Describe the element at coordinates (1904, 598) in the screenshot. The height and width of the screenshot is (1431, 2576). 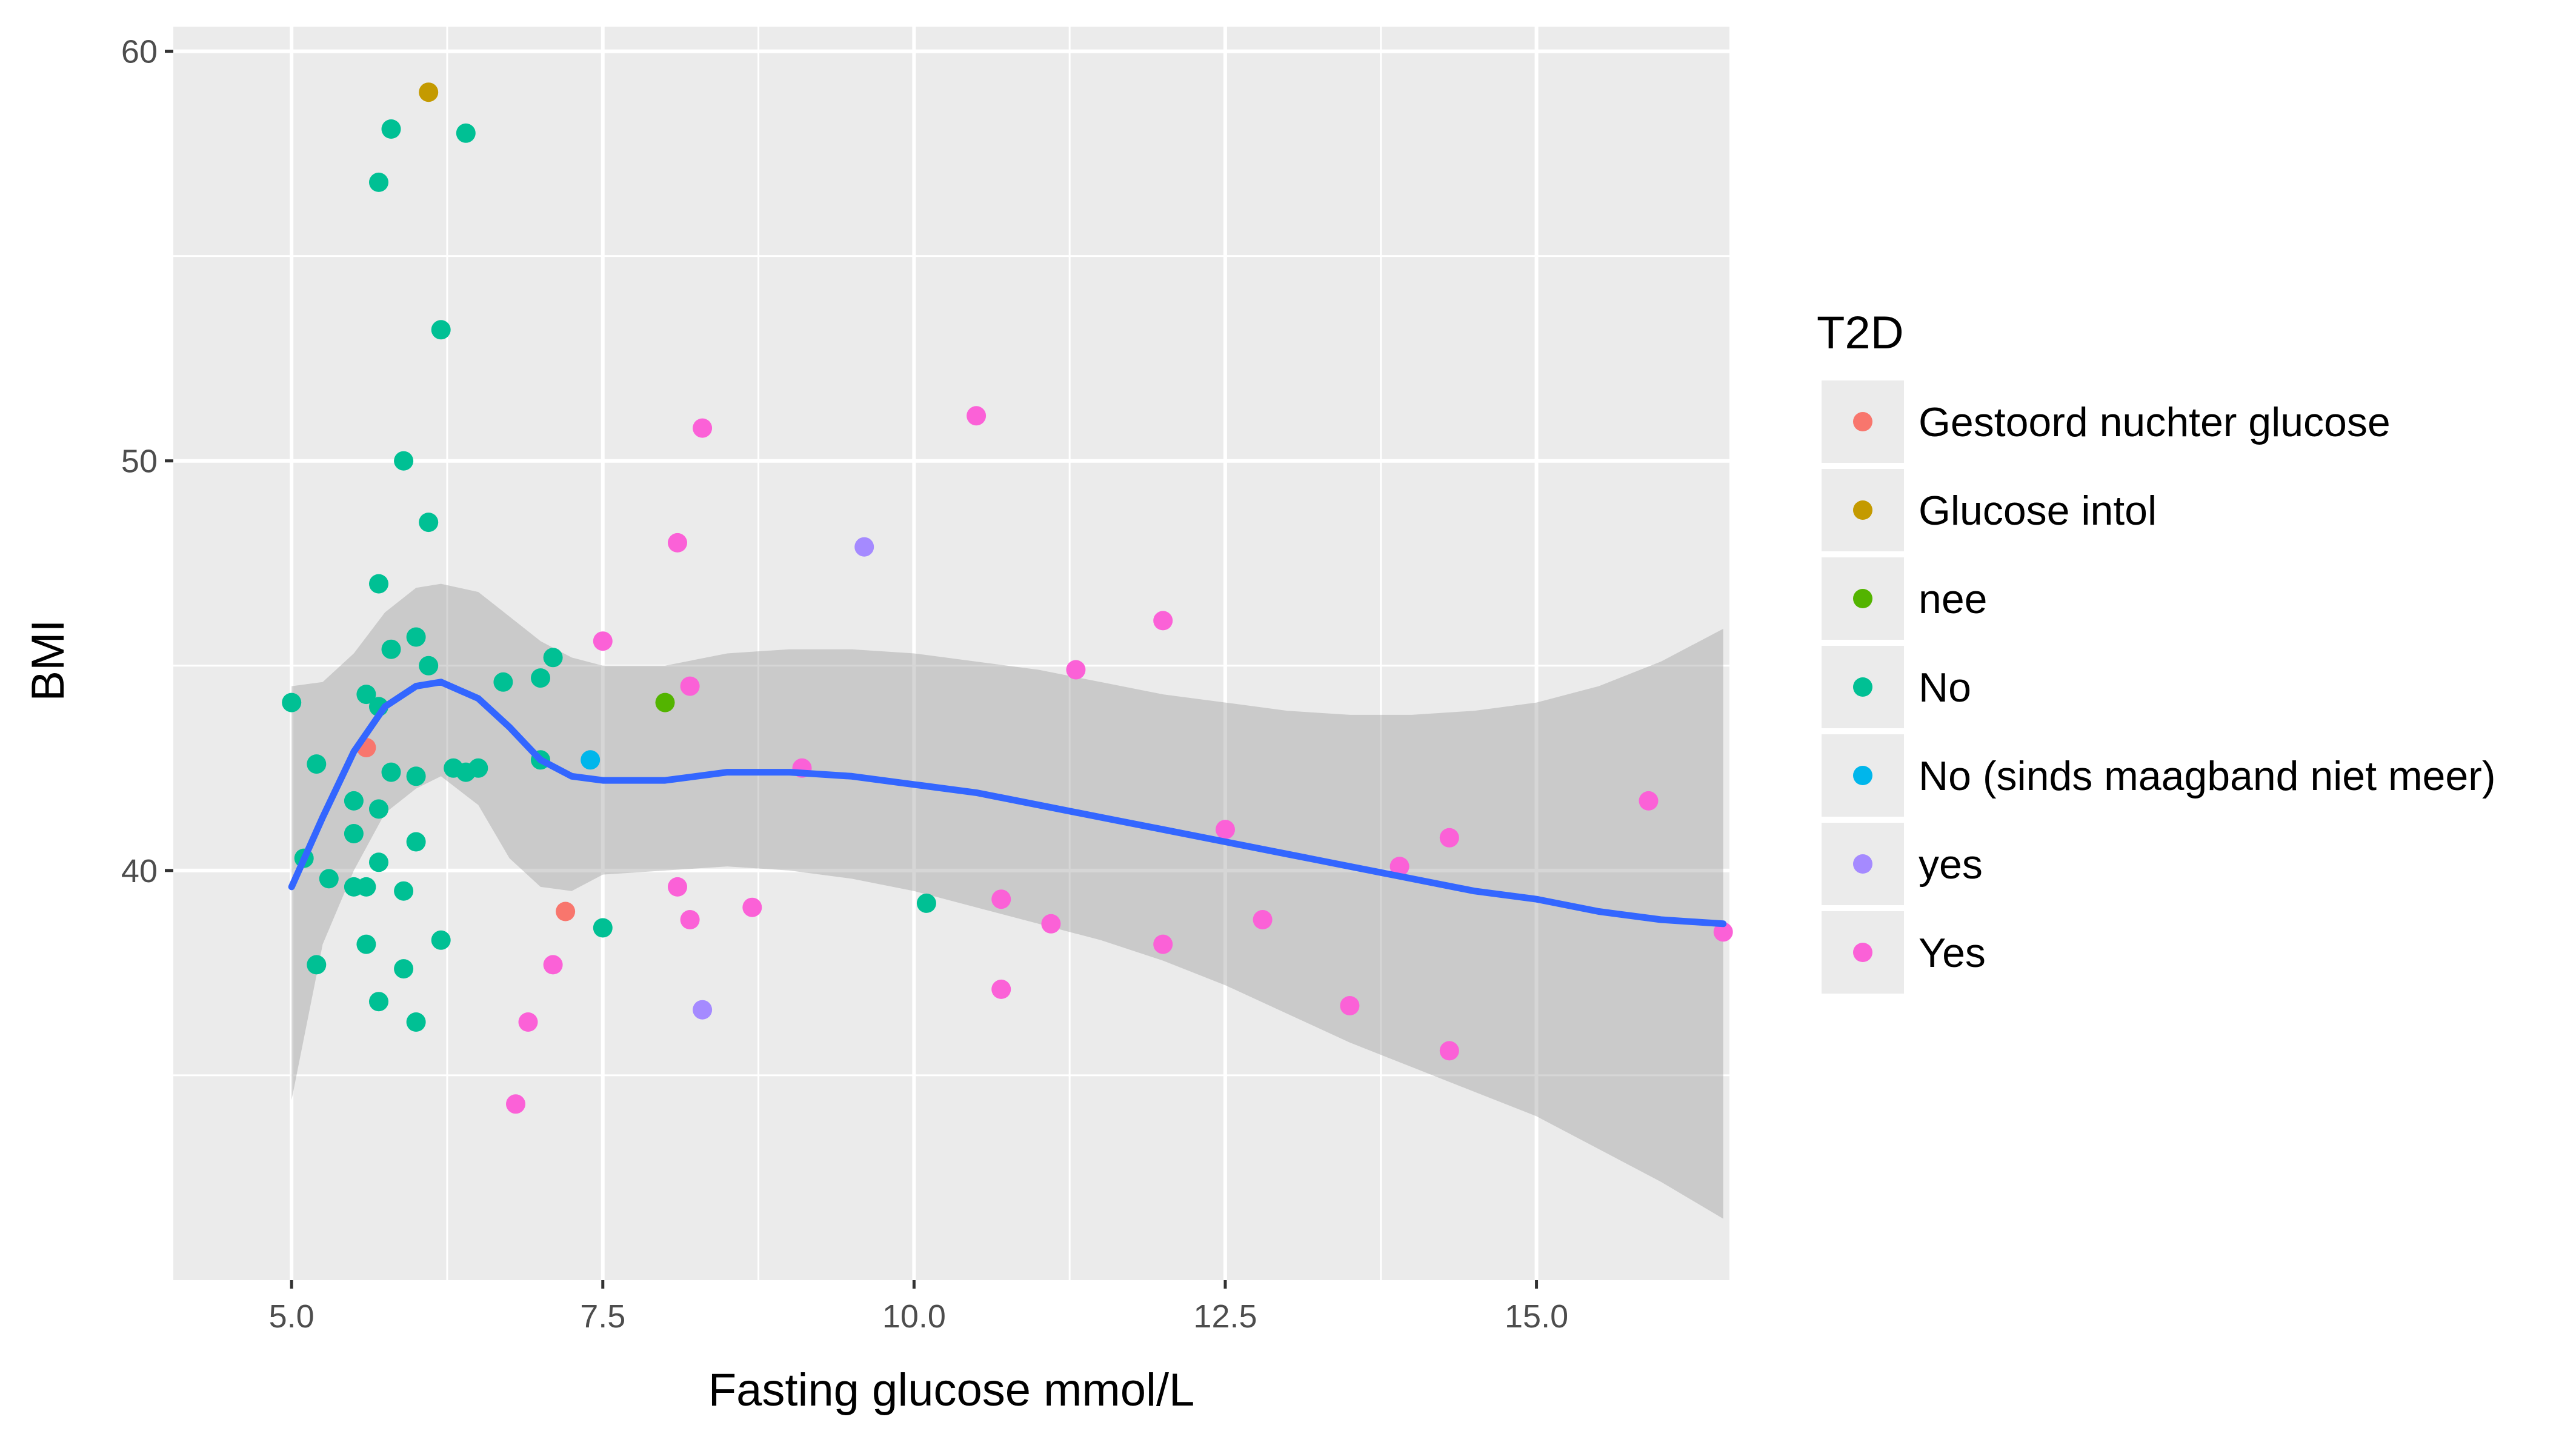
I see `legend-item: nee` at that location.